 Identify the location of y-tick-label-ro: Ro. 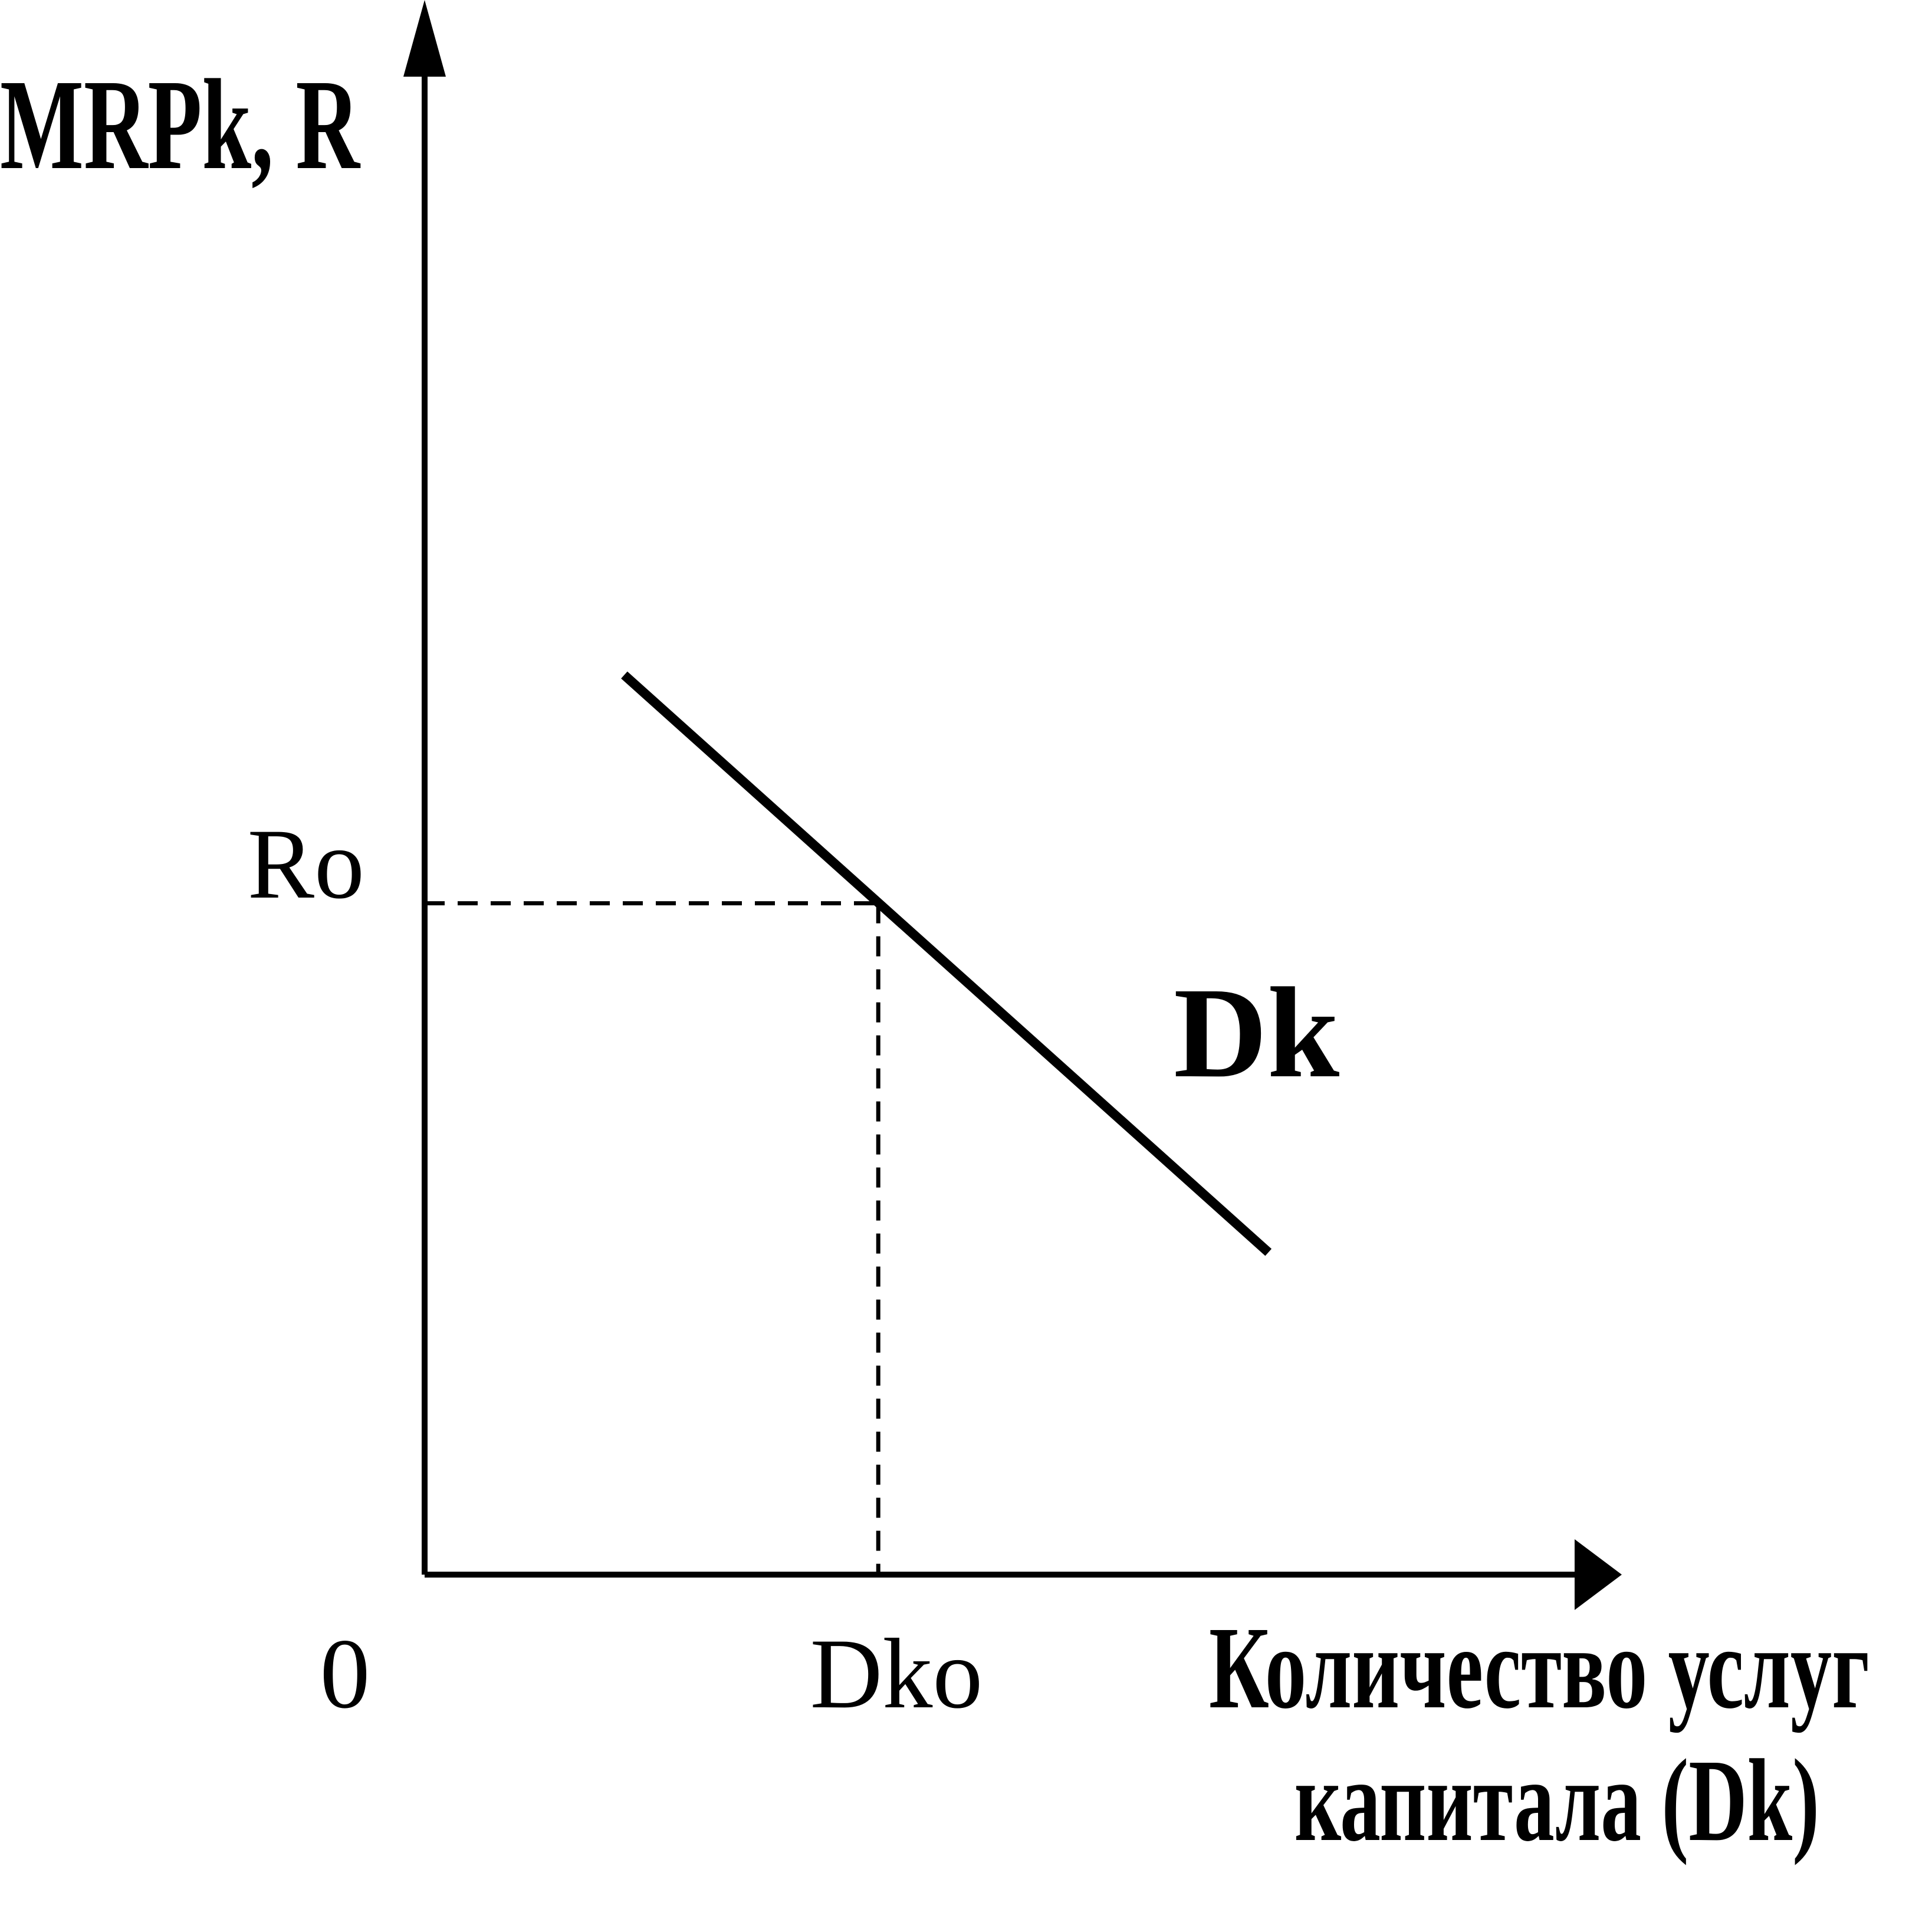
(306, 864).